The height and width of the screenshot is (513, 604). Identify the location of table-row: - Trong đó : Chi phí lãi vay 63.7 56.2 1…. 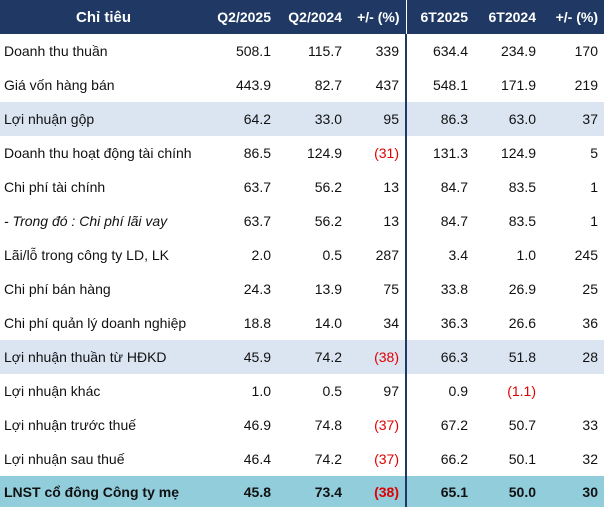
(302, 221).